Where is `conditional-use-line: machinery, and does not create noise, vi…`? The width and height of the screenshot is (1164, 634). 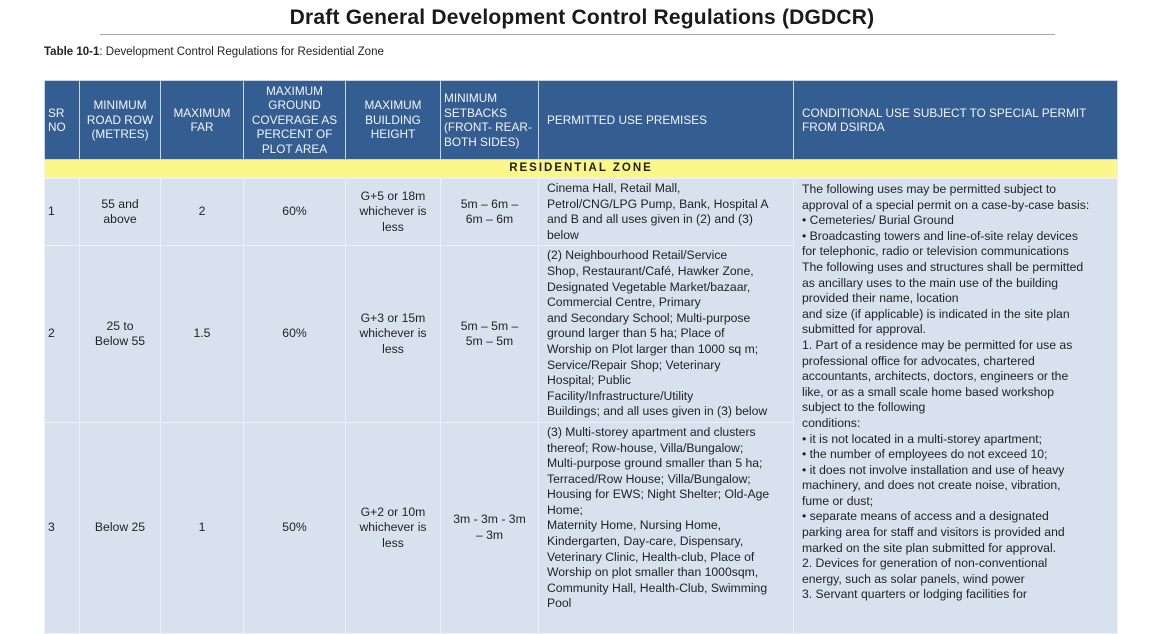 conditional-use-line: machinery, and does not create noise, vi… is located at coordinates (931, 485).